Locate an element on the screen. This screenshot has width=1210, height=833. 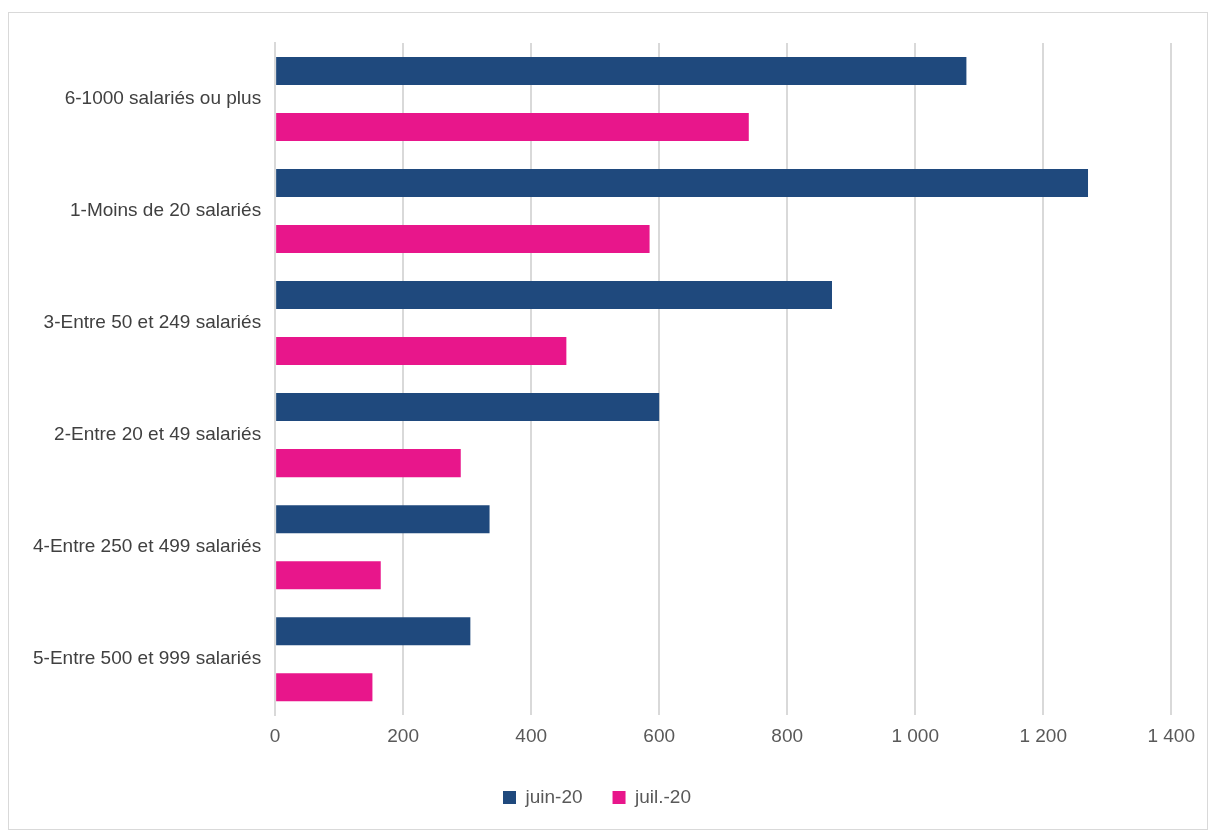
x-tick-label: 600 is located at coordinates (659, 735).